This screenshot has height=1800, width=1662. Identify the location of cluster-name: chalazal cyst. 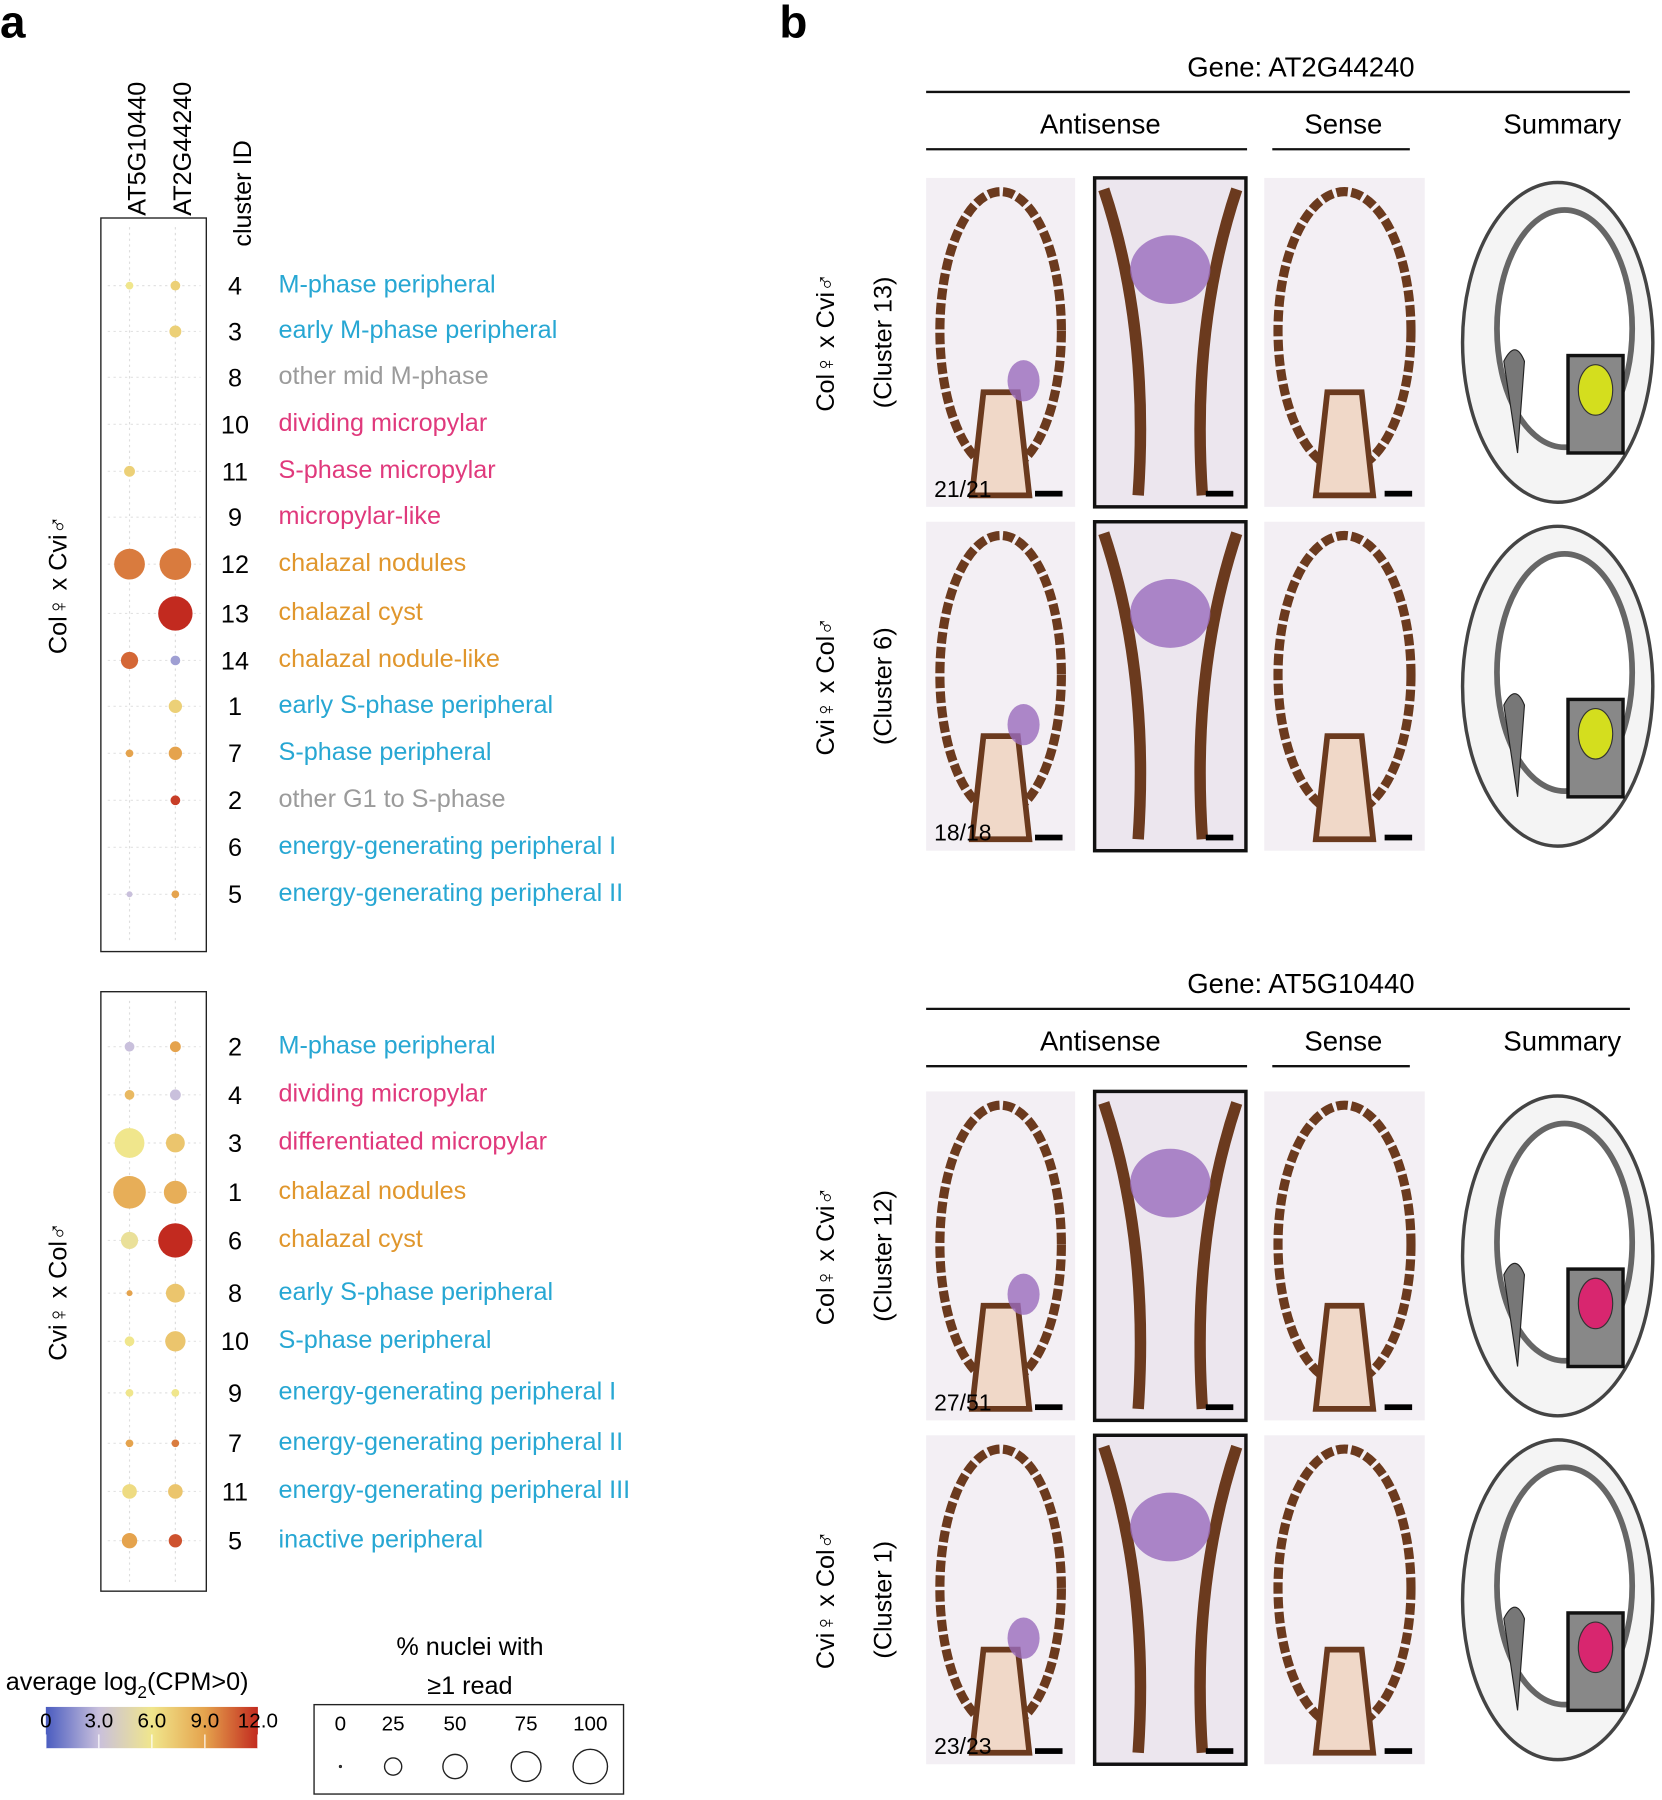
(351, 1239).